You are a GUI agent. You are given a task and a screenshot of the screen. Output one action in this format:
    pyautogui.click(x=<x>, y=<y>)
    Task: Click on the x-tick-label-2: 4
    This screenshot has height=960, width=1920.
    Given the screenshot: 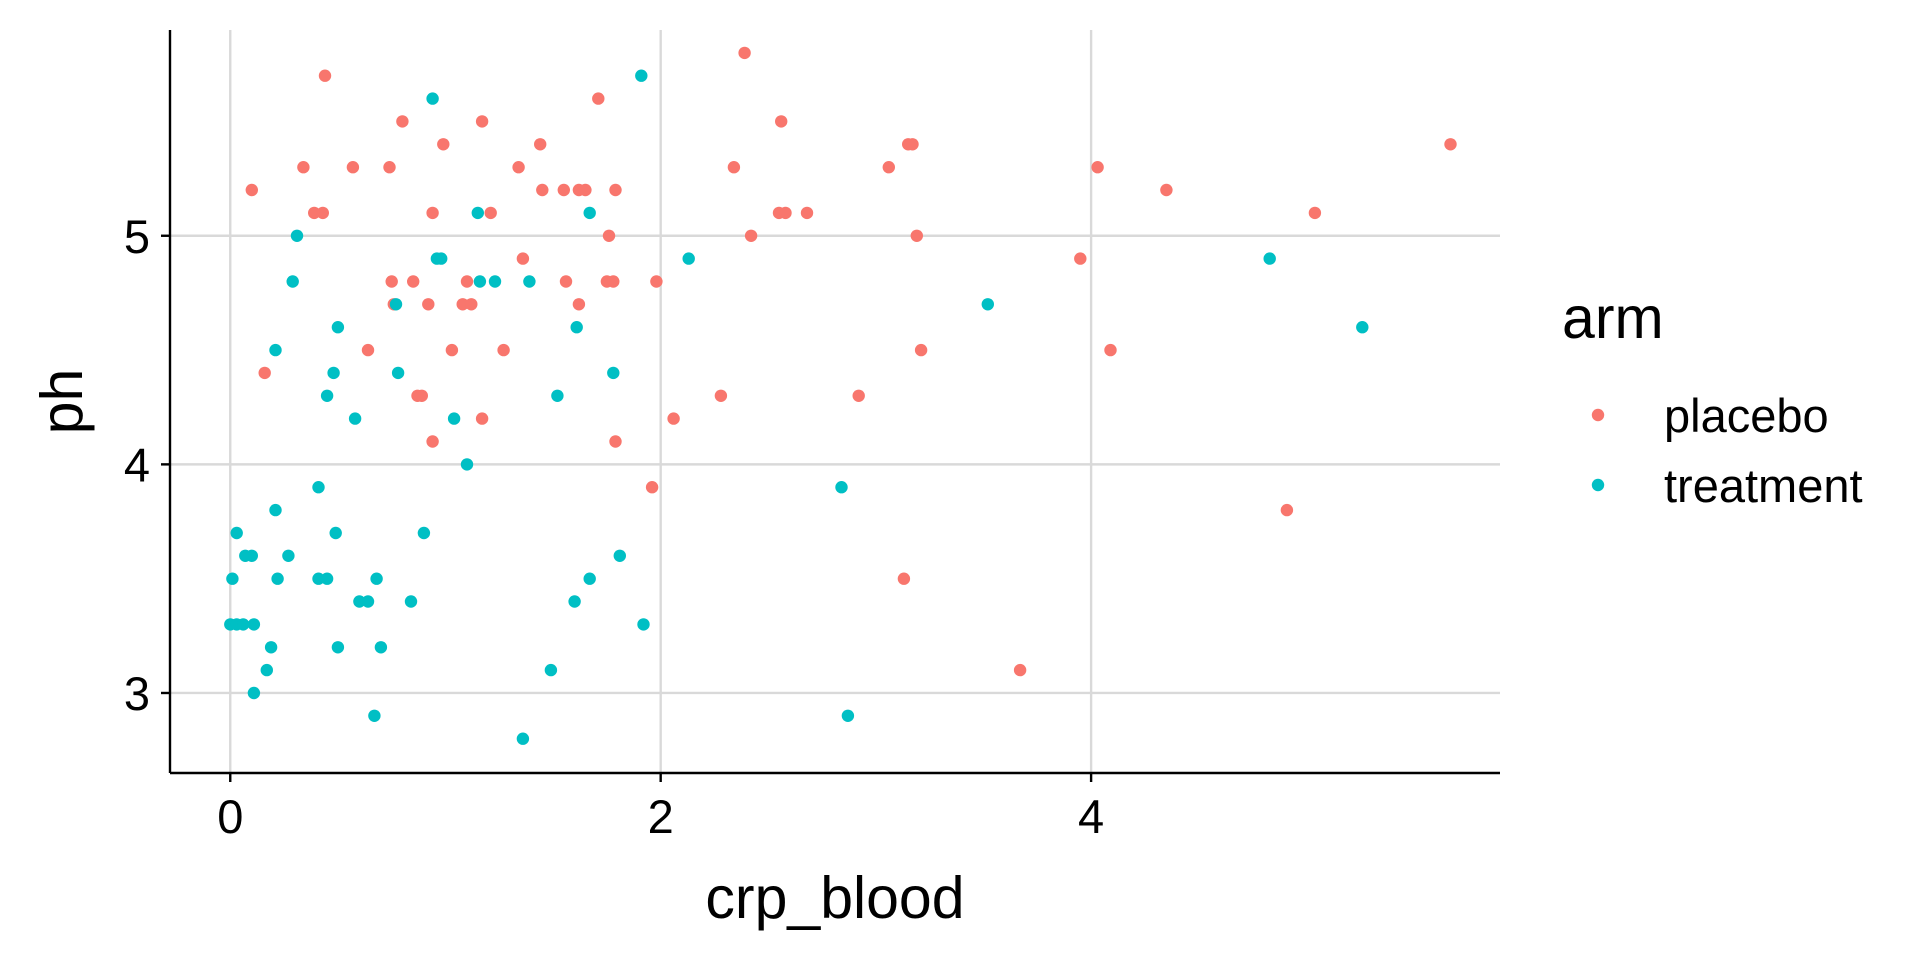 What is the action you would take?
    pyautogui.click(x=1091, y=816)
    